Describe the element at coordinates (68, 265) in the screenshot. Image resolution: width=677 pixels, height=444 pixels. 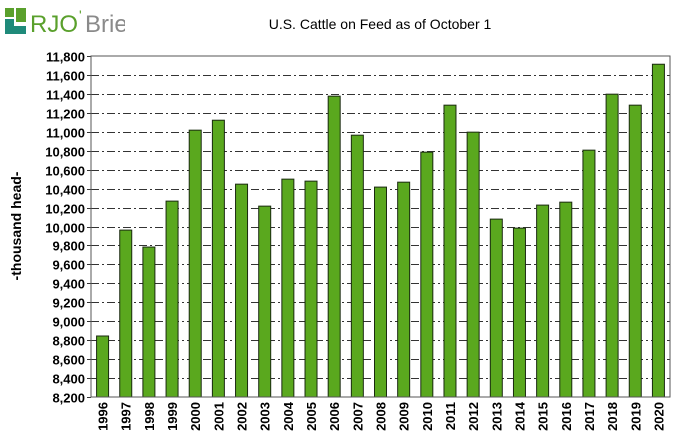
I see `y-tick-label: 9,600` at that location.